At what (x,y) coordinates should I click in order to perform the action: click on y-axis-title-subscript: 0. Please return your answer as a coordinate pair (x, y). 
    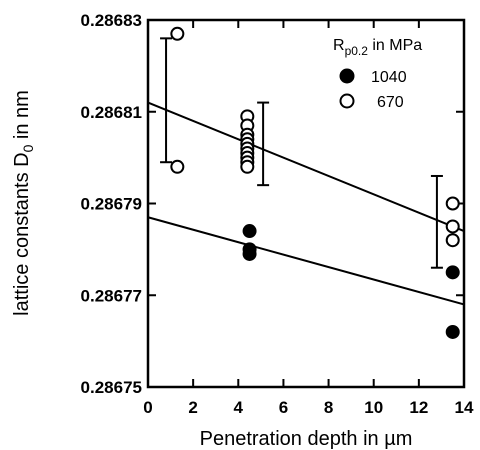
    Looking at the image, I should click on (28, 148).